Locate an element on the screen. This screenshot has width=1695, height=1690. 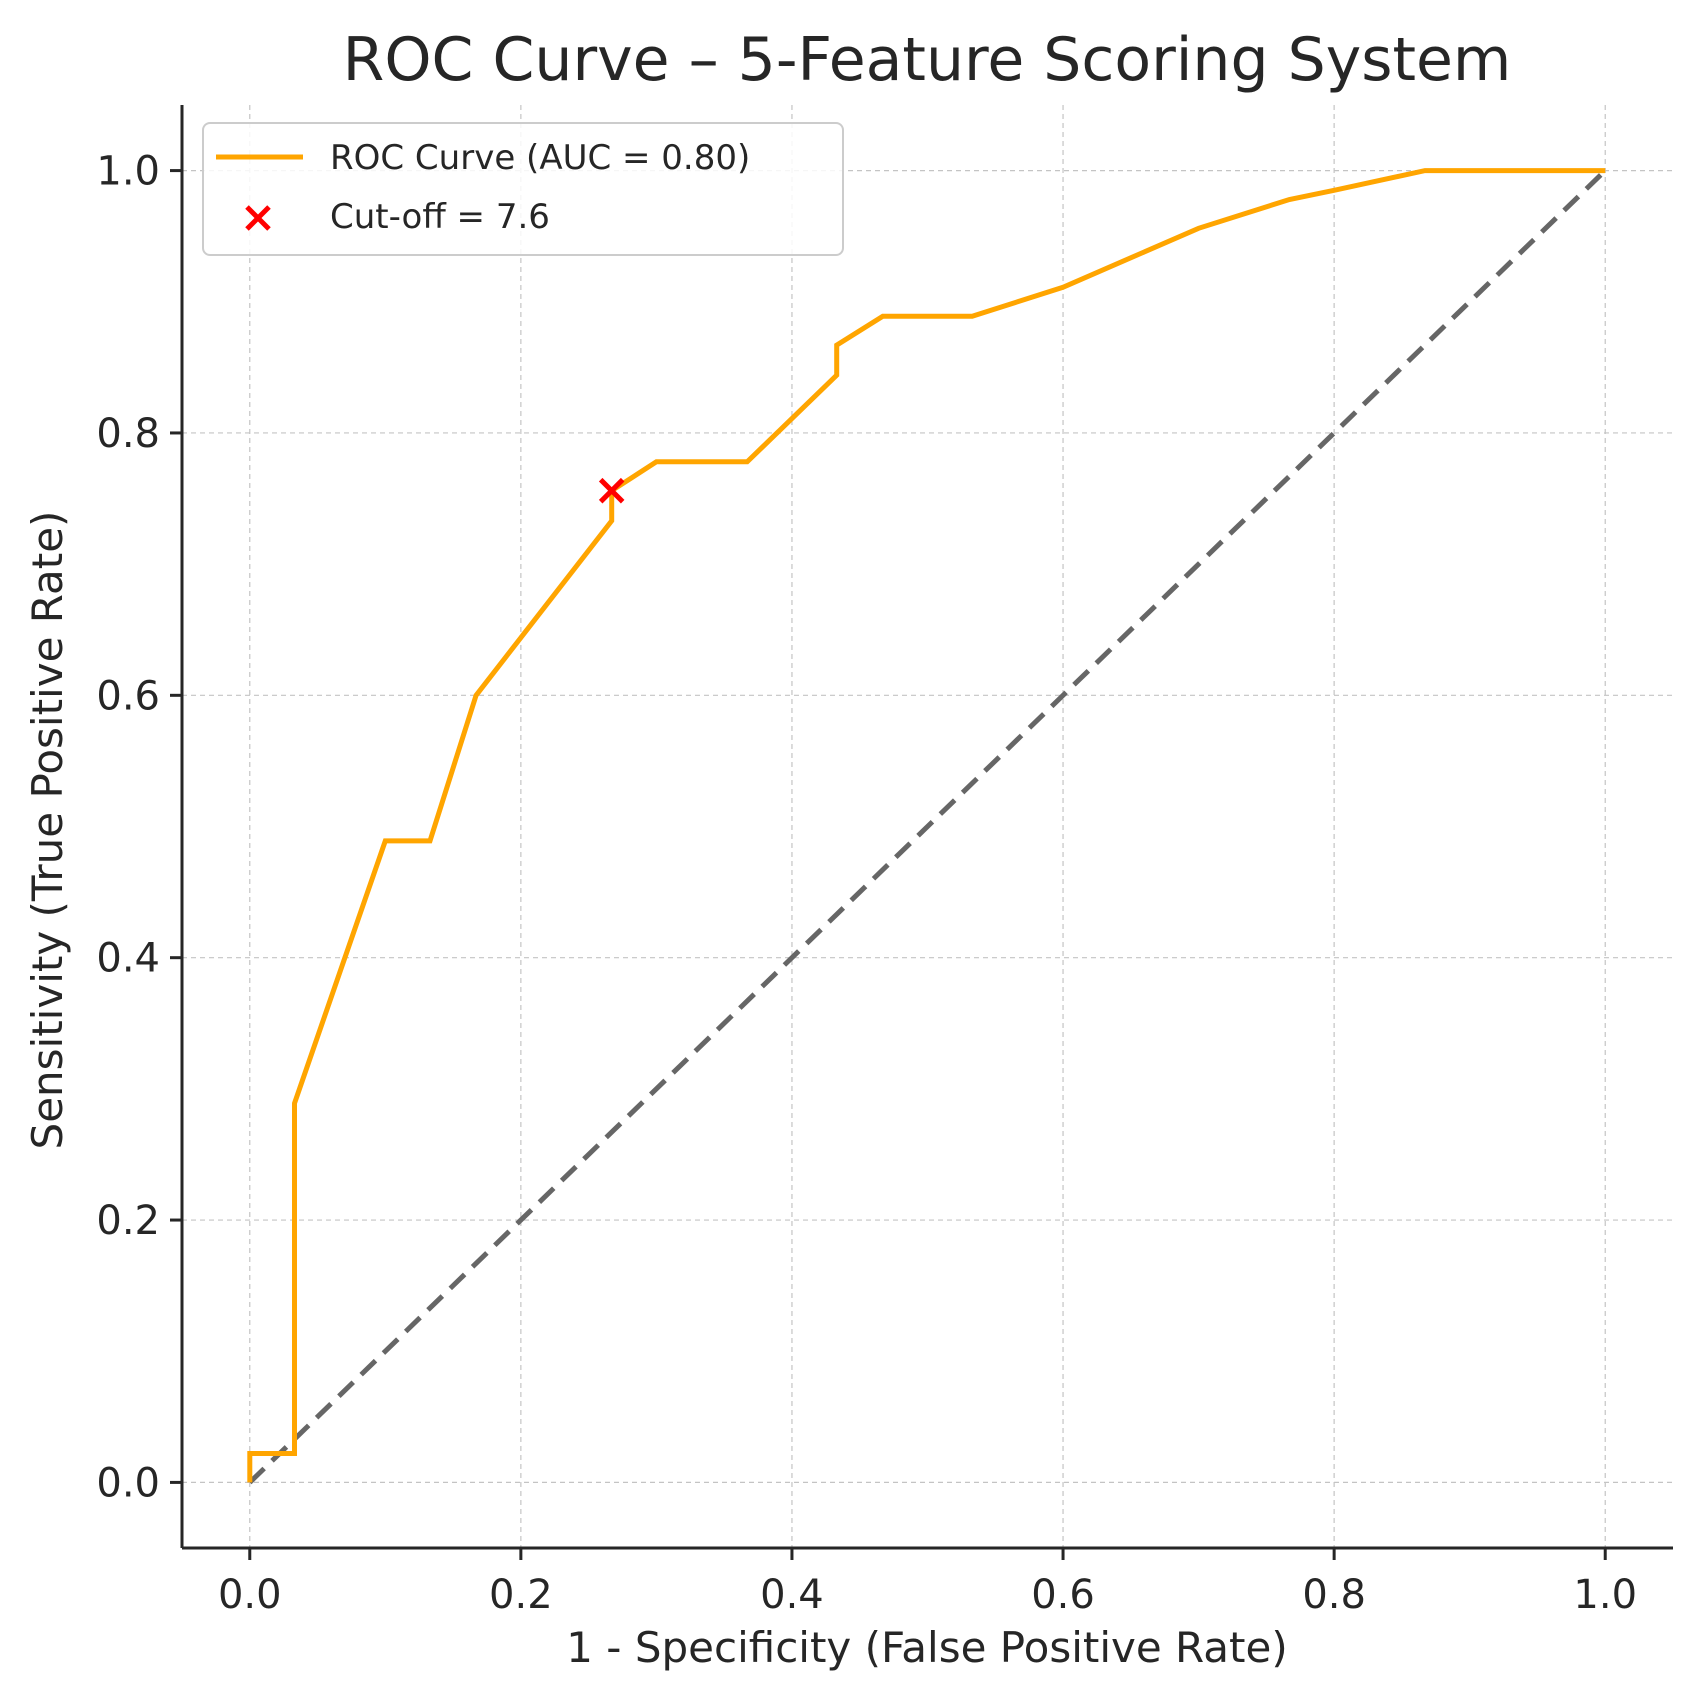
x-tick-label: 0.6 is located at coordinates (1063, 1595).